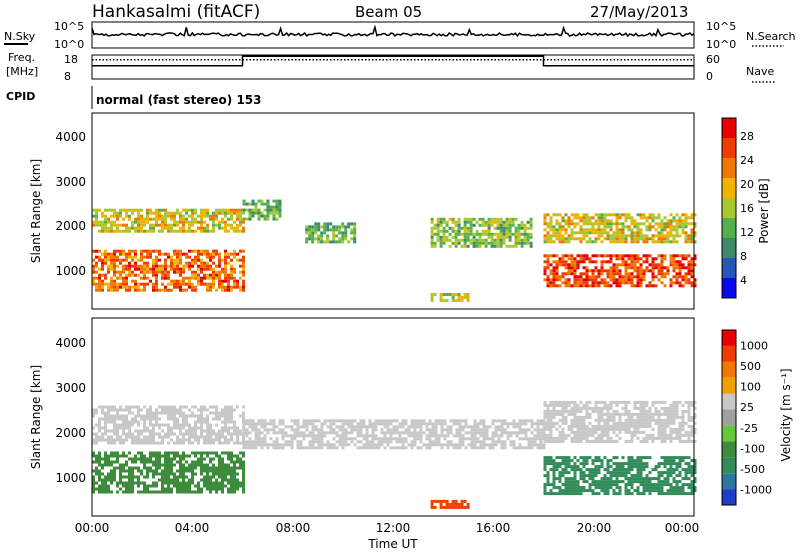 The height and width of the screenshot is (554, 800). What do you see at coordinates (729, 168) in the screenshot?
I see `power-colorbar-swatch` at bounding box center [729, 168].